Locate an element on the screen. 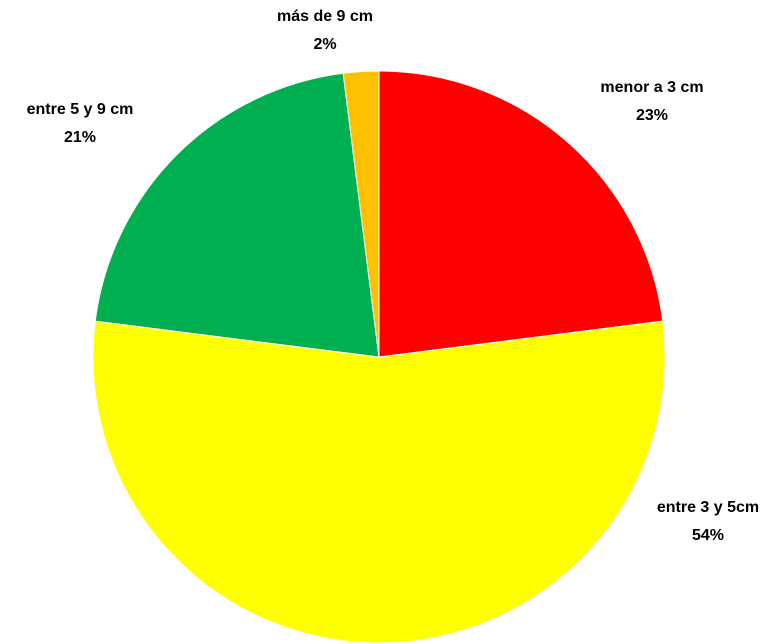 This screenshot has width=780, height=644. slice-value-label: 21% is located at coordinates (80, 137).